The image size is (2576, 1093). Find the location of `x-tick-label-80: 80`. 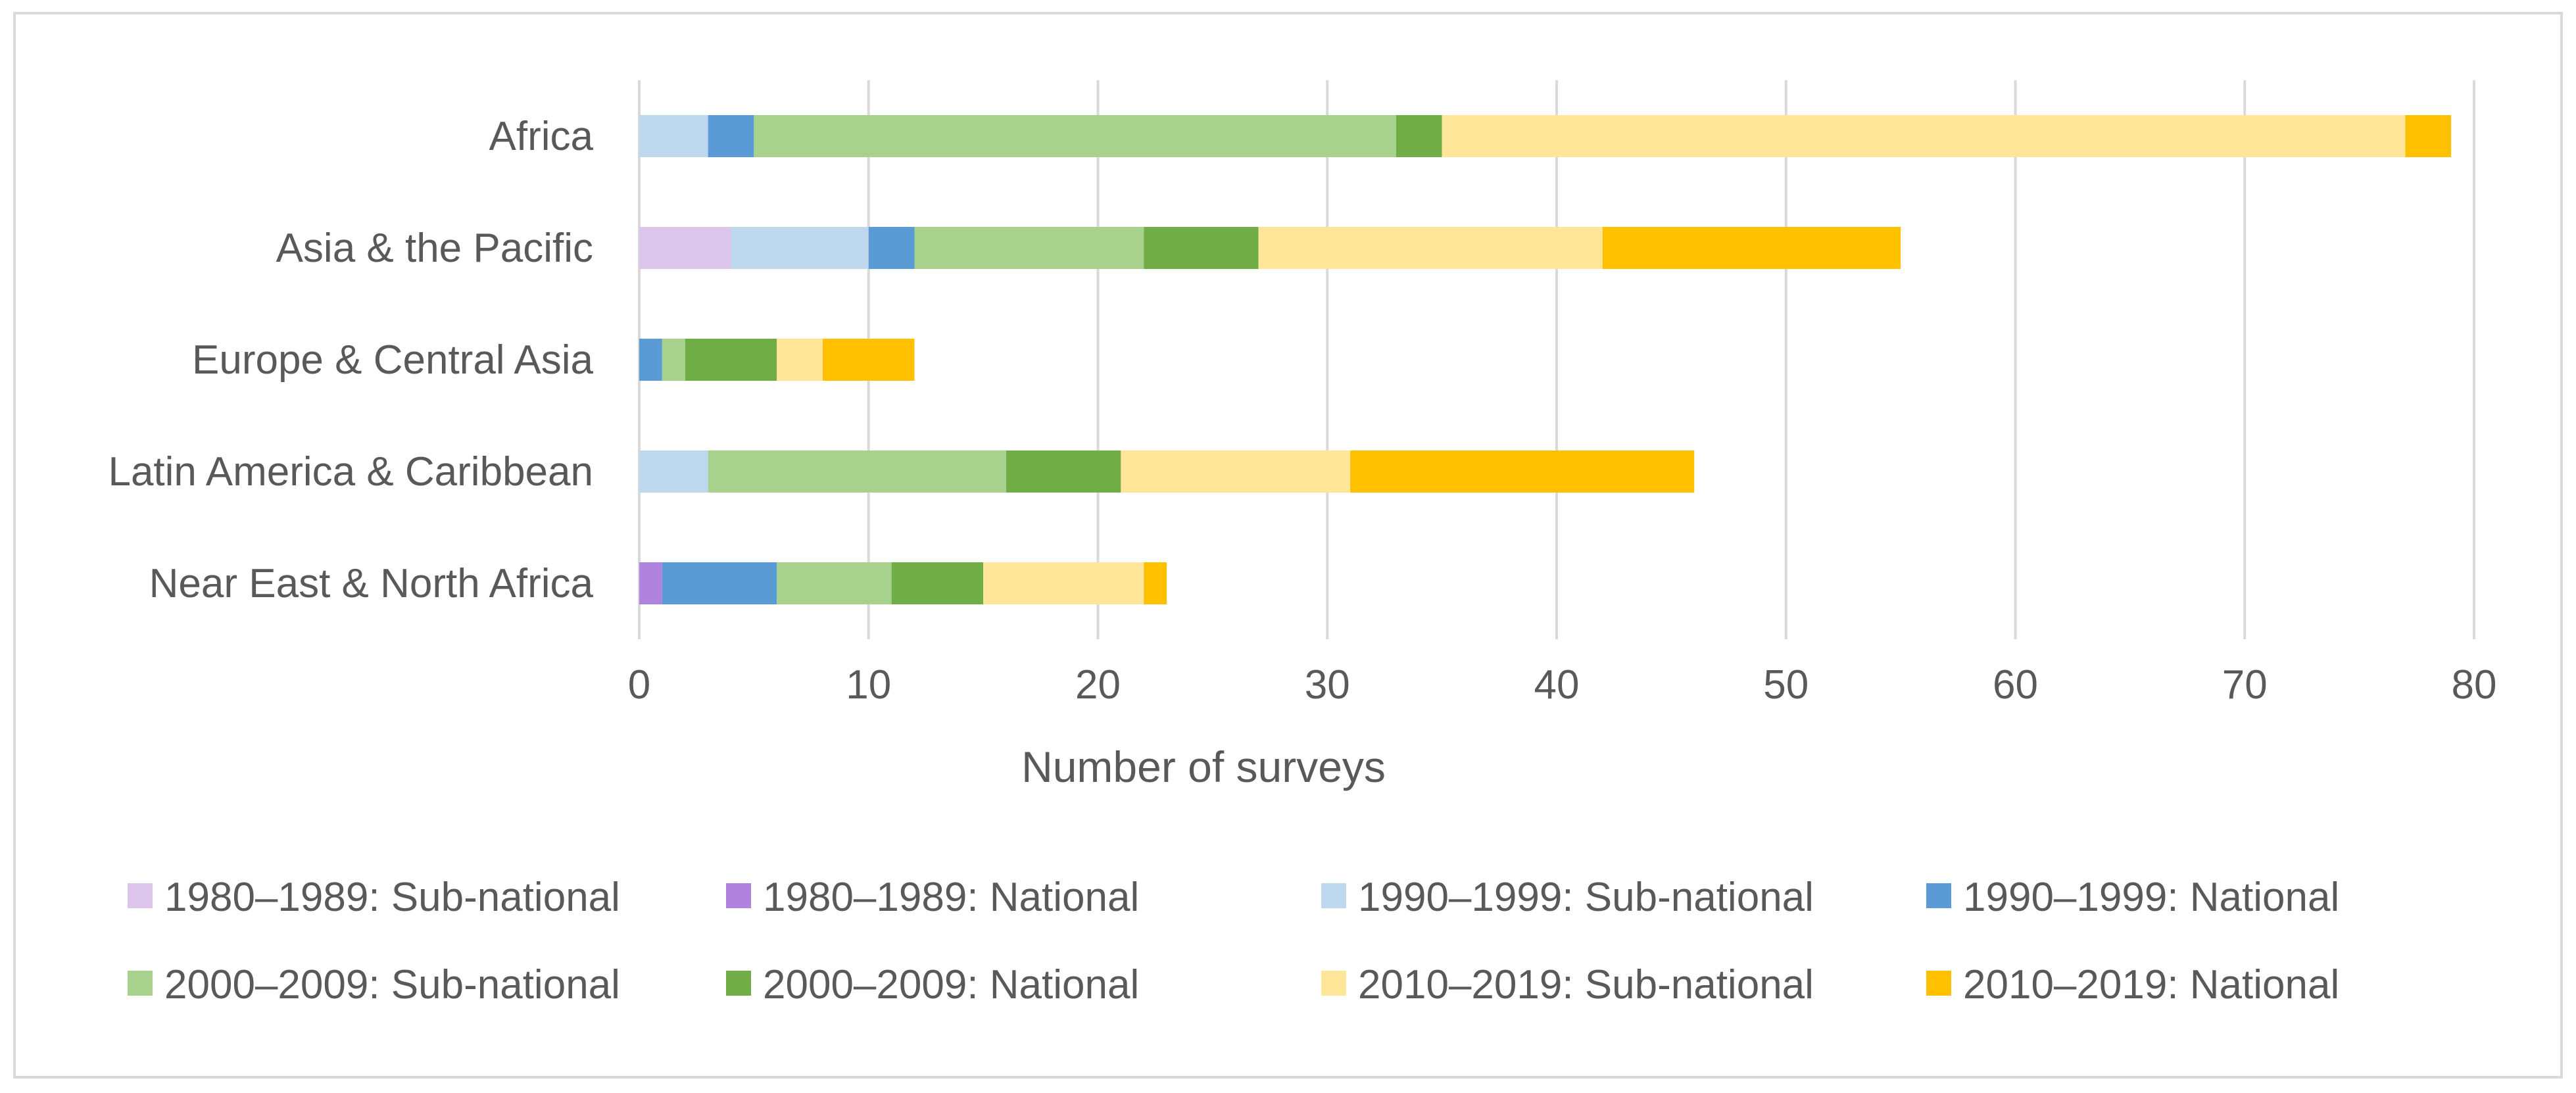

x-tick-label-80: 80 is located at coordinates (2474, 685).